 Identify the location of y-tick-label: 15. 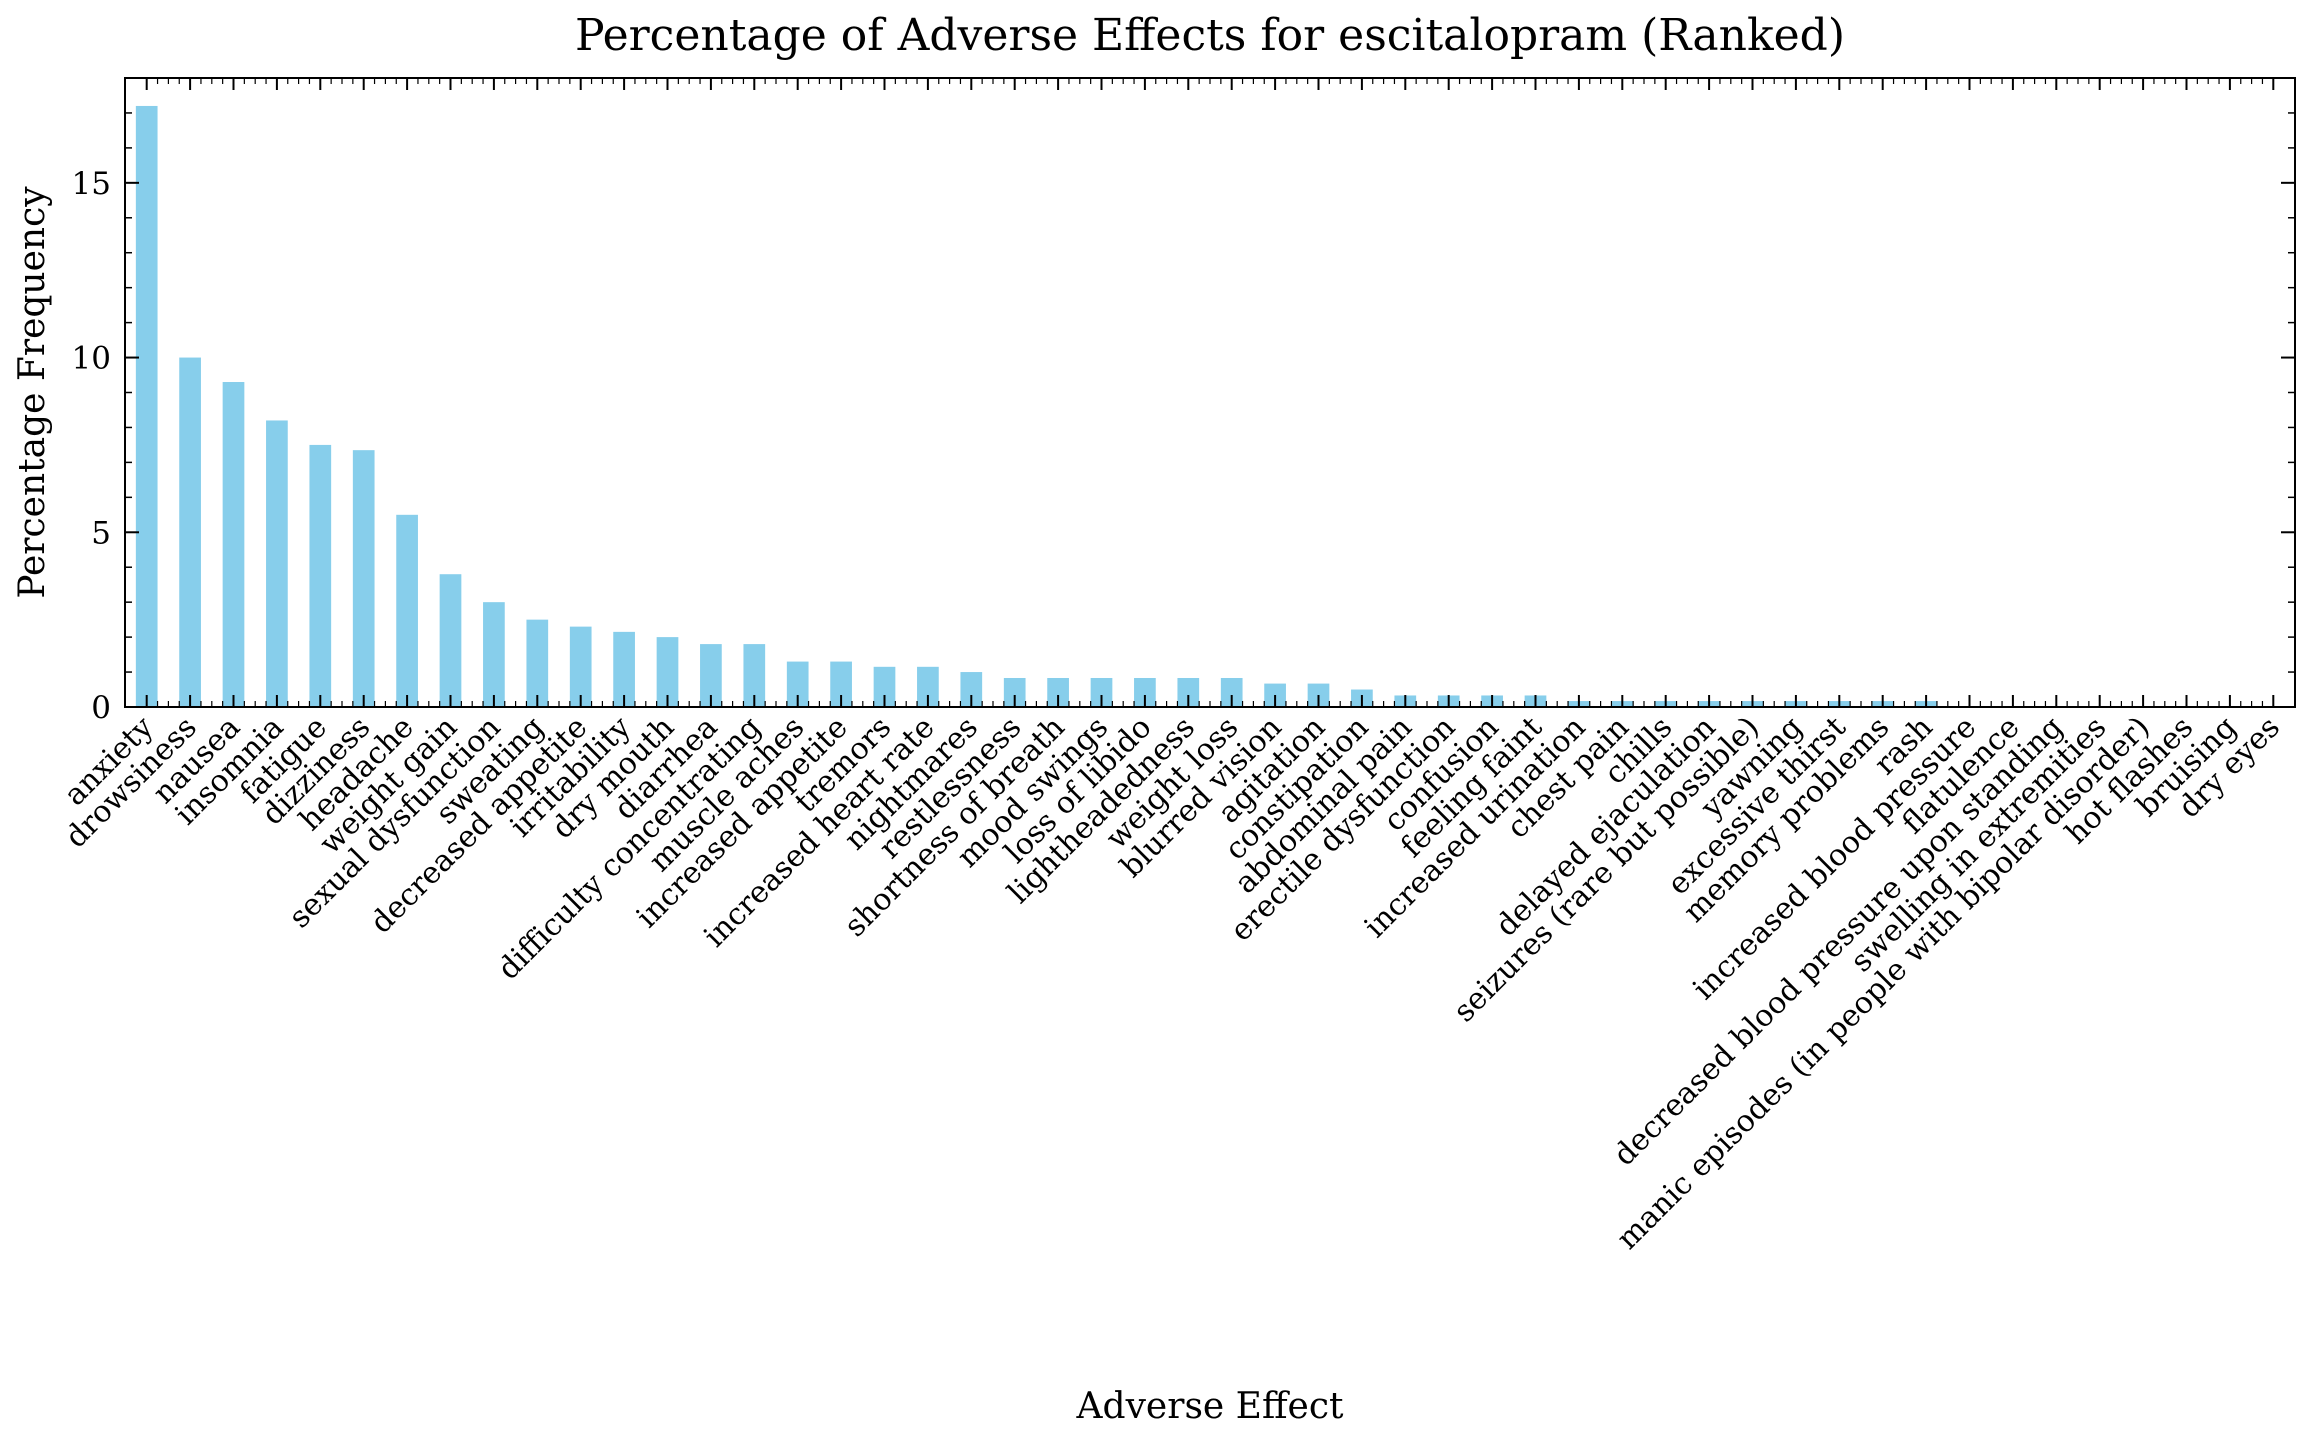
(91, 184).